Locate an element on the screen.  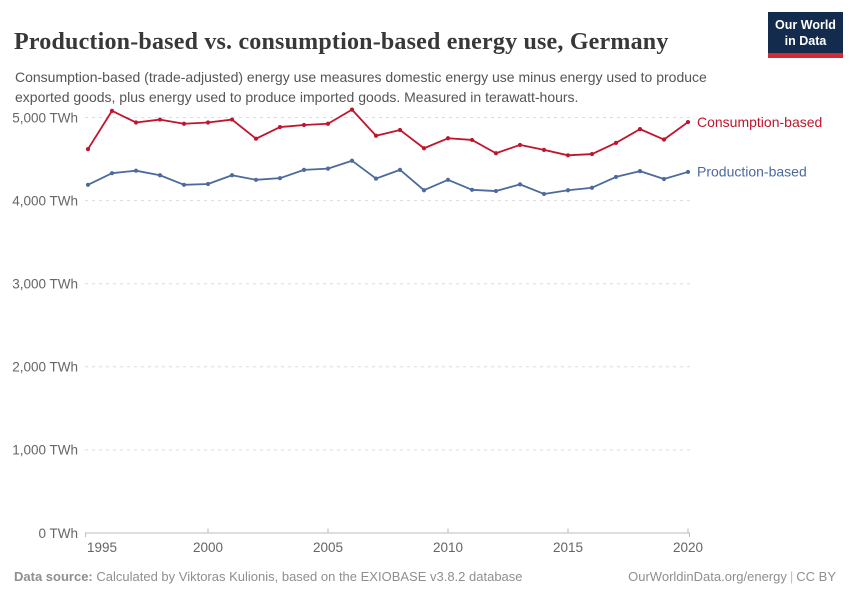
data-point-consumption-based-2006 is located at coordinates (352, 109).